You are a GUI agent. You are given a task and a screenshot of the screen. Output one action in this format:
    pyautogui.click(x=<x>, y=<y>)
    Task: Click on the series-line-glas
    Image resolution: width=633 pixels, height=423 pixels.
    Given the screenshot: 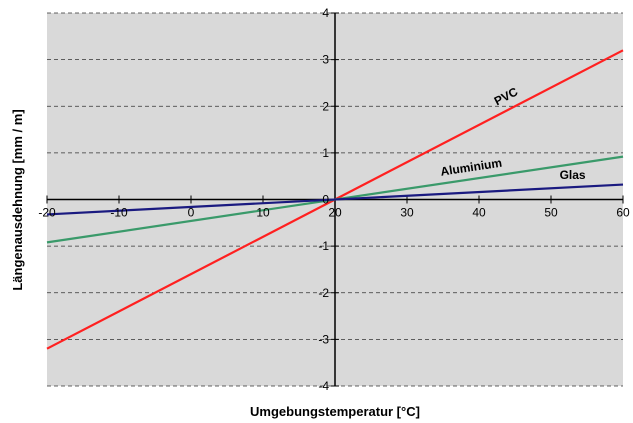 What is the action you would take?
    pyautogui.click(x=335, y=199)
    